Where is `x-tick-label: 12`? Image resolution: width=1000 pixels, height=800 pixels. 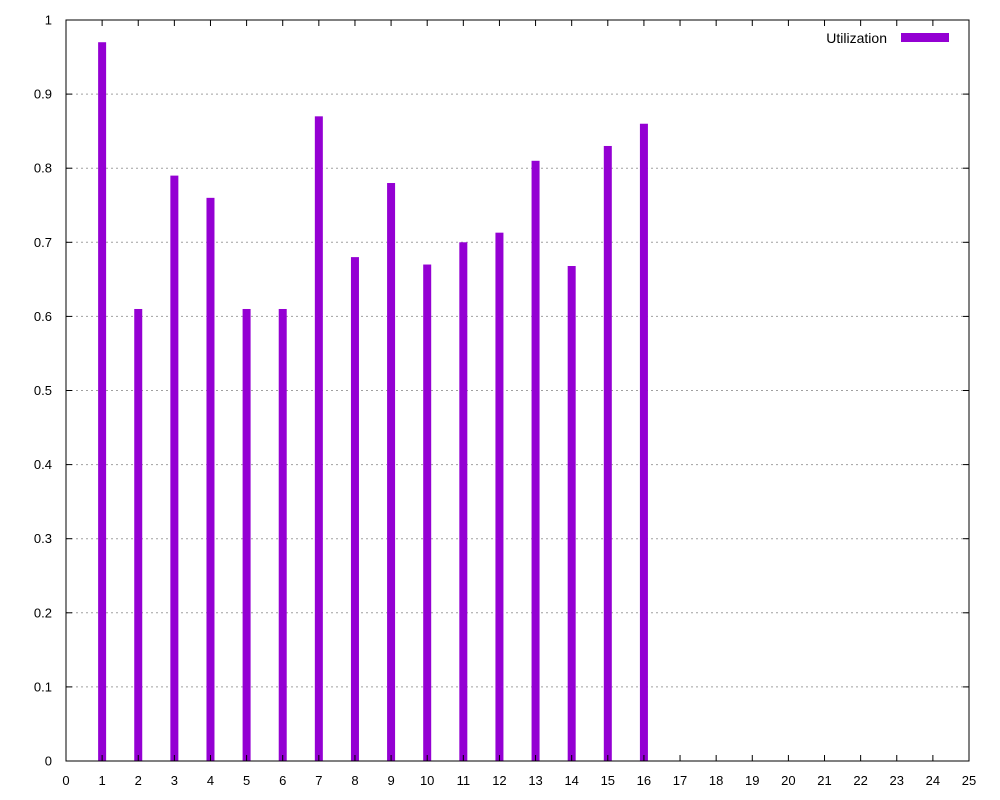
x-tick-label: 12 is located at coordinates (499, 780).